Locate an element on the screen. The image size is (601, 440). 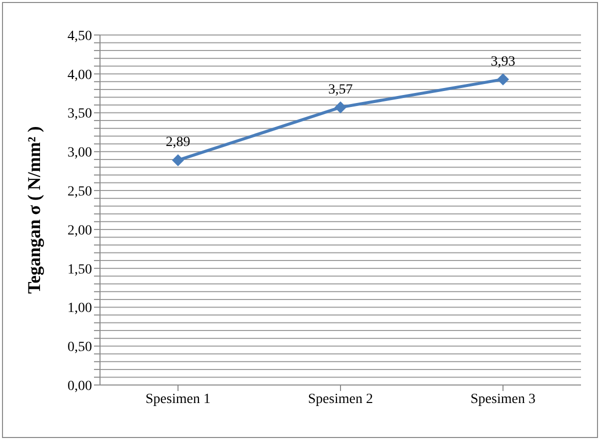
y-tick-label: 3,00 is located at coordinates (80, 153).